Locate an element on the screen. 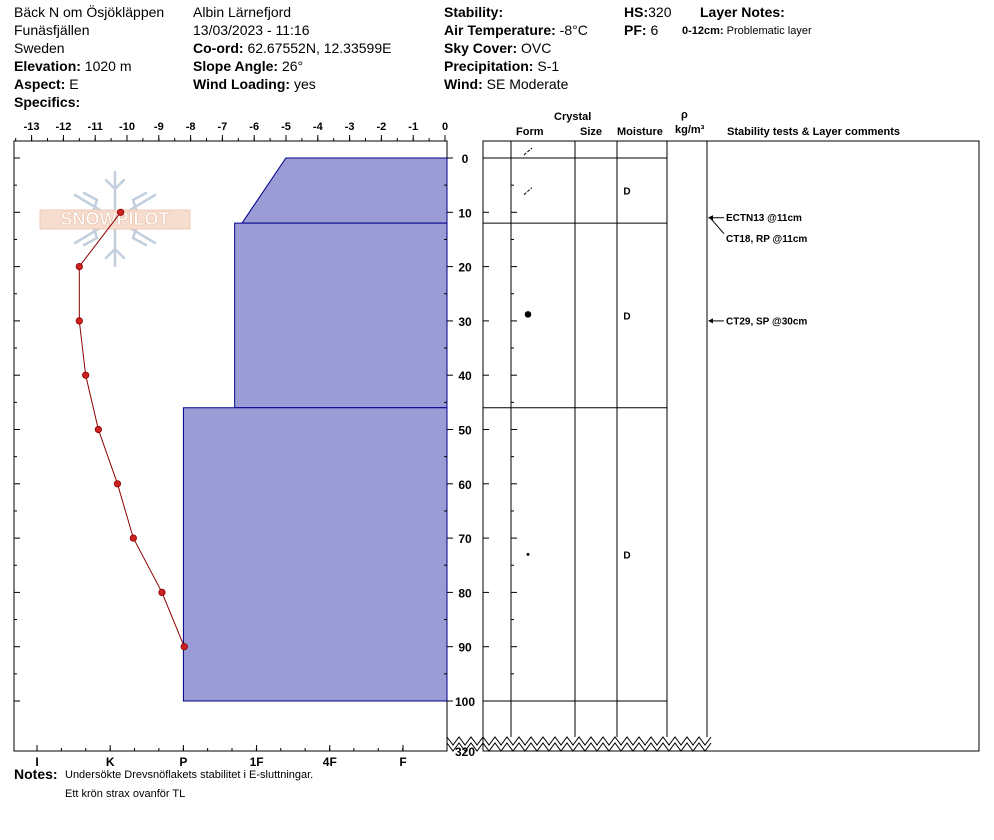 The image size is (994, 840). wind-row: Wind: SE Moderate is located at coordinates (506, 84).